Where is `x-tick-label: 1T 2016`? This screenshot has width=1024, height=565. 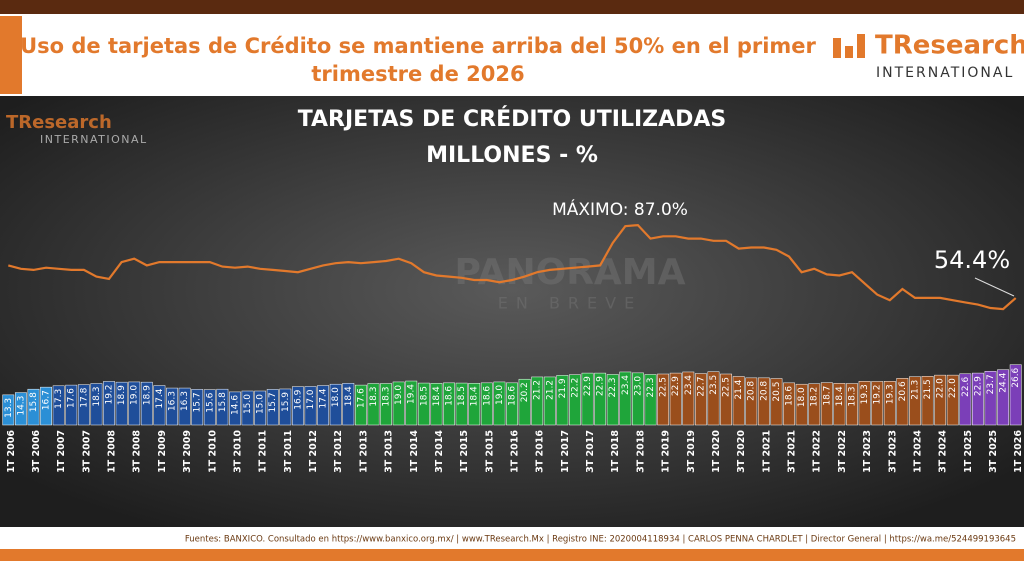
x-tick-label: 1T 2016 is located at coordinates (515, 451).